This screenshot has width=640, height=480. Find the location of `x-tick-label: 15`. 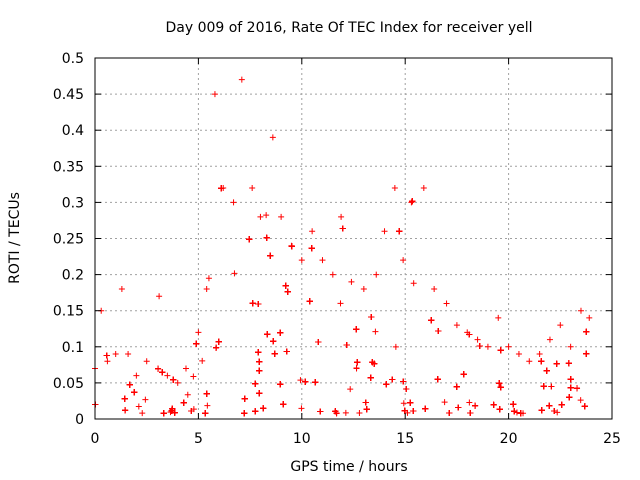

x-tick-label: 15 is located at coordinates (405, 439).